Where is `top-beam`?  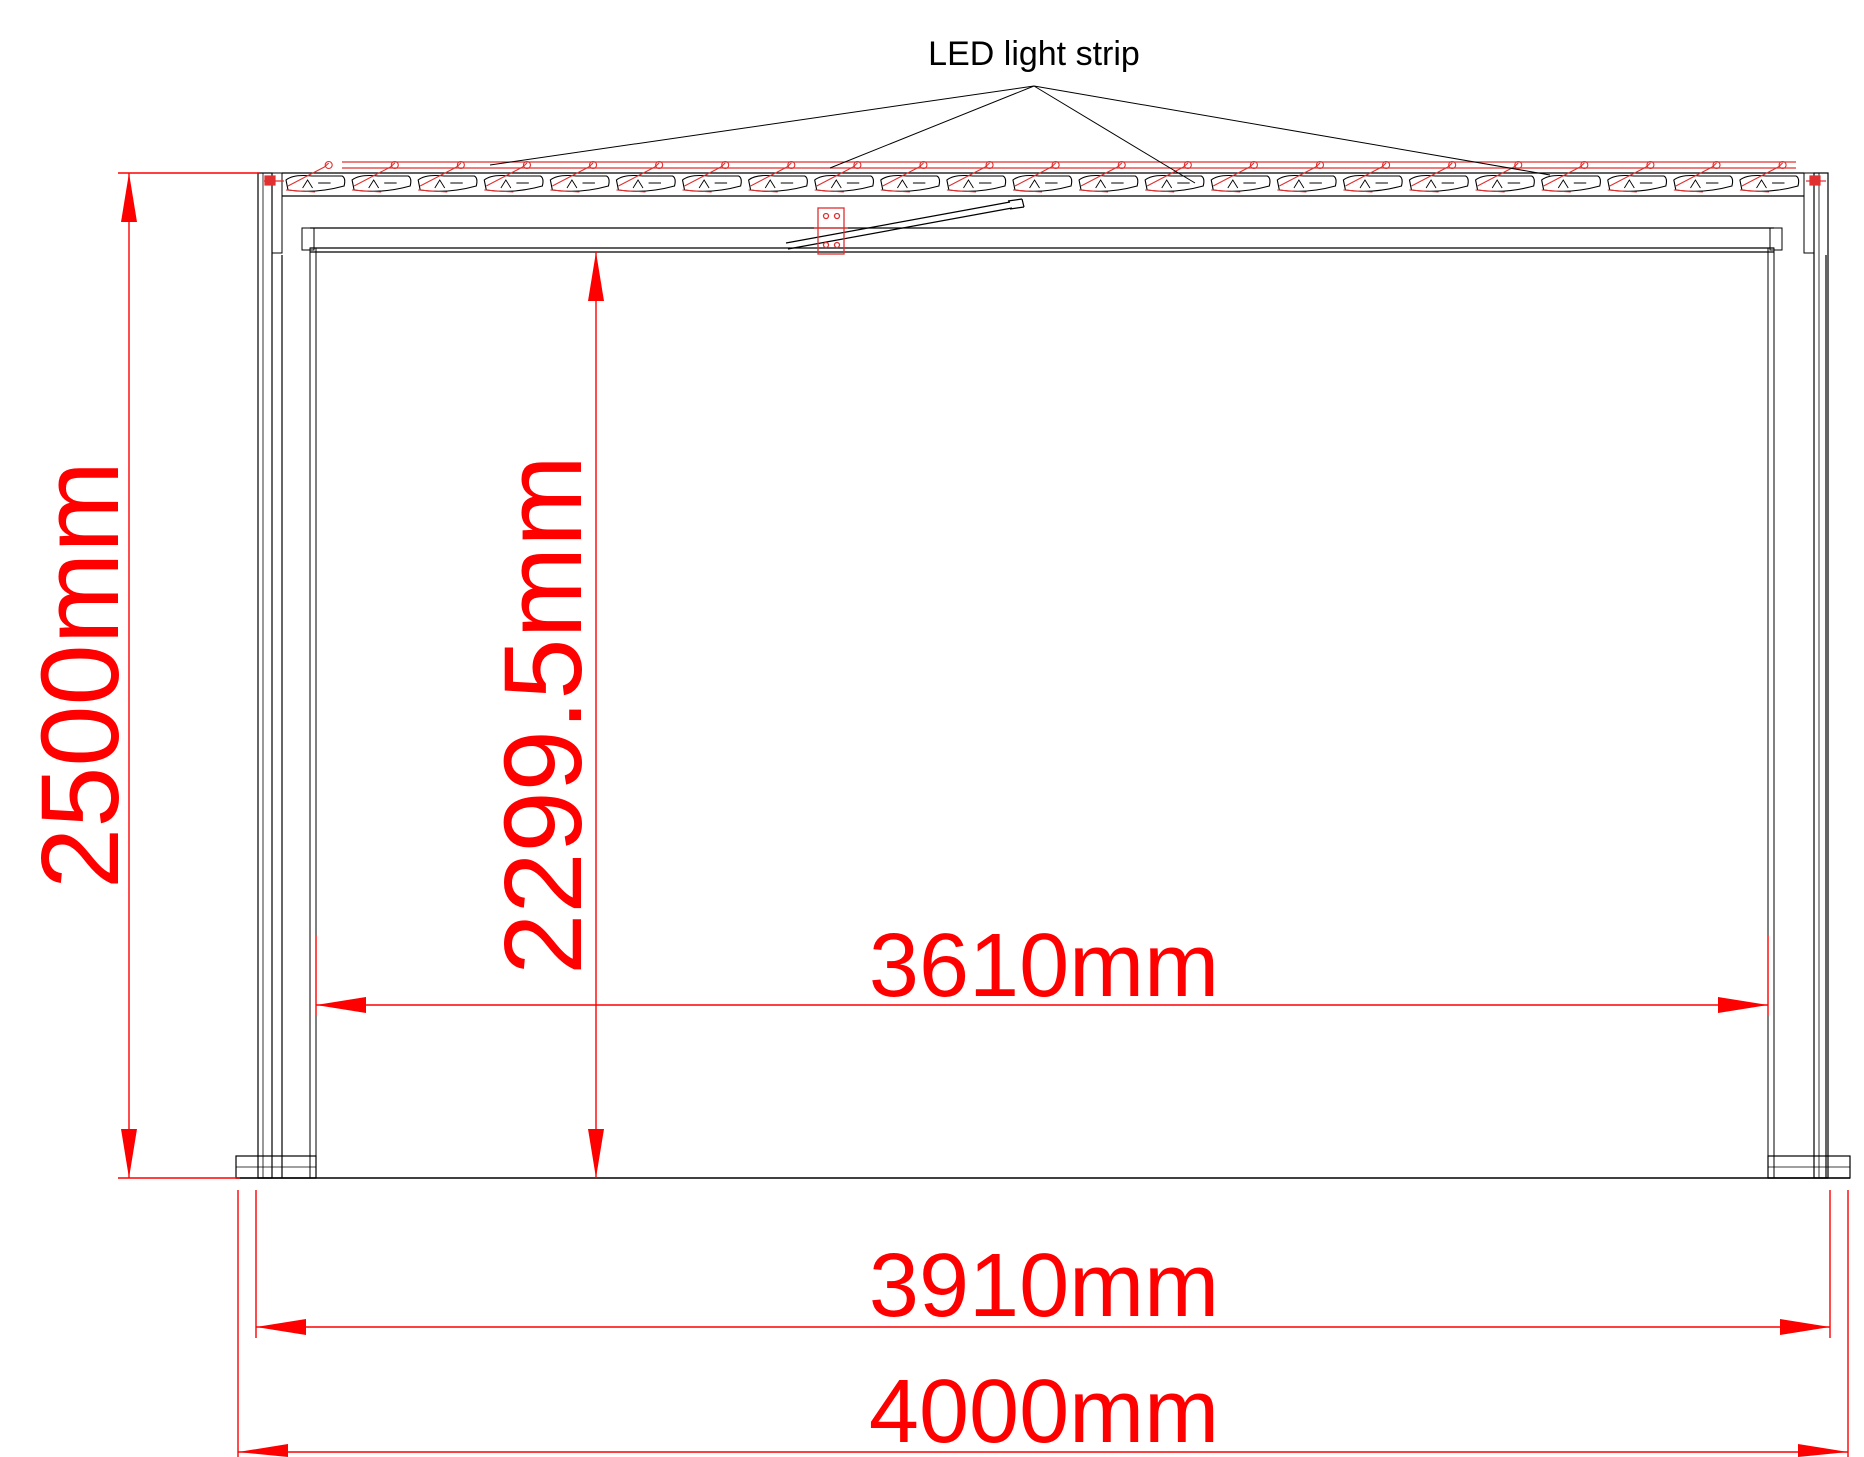 top-beam is located at coordinates (1043, 212).